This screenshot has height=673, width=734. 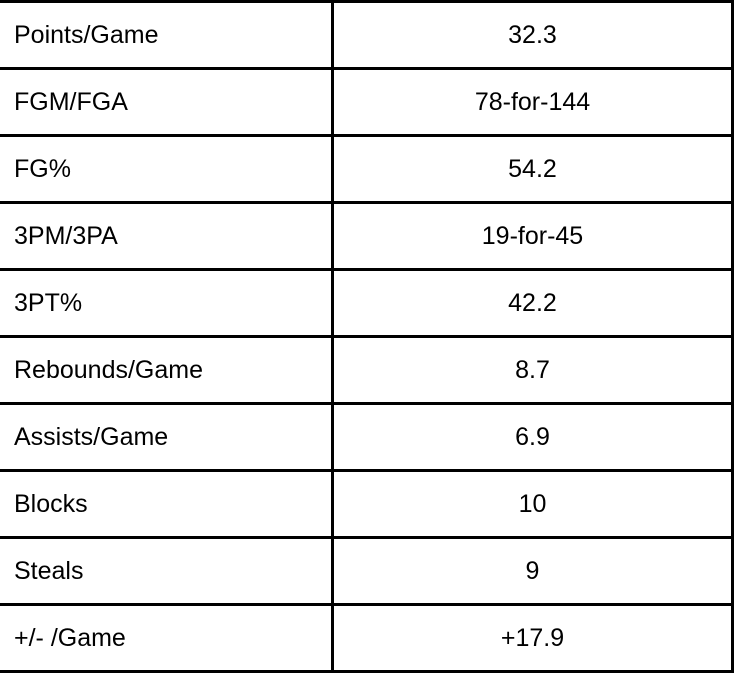 I want to click on table-row: Points/Game 32.3, so click(x=367, y=35).